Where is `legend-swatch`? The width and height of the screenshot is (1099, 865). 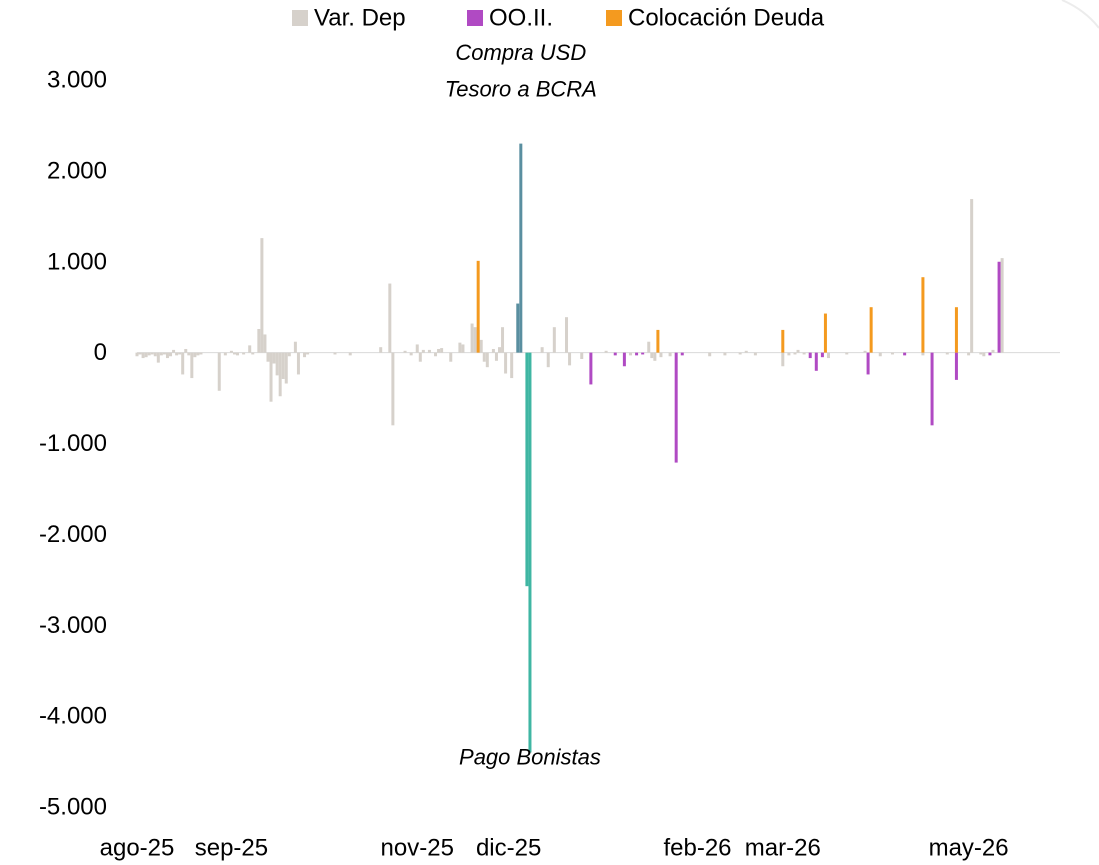
legend-swatch is located at coordinates (614, 18).